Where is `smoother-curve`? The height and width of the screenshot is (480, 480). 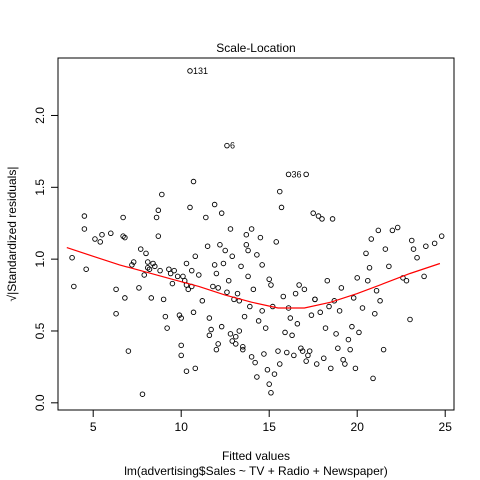
smoother-curve is located at coordinates (253, 278).